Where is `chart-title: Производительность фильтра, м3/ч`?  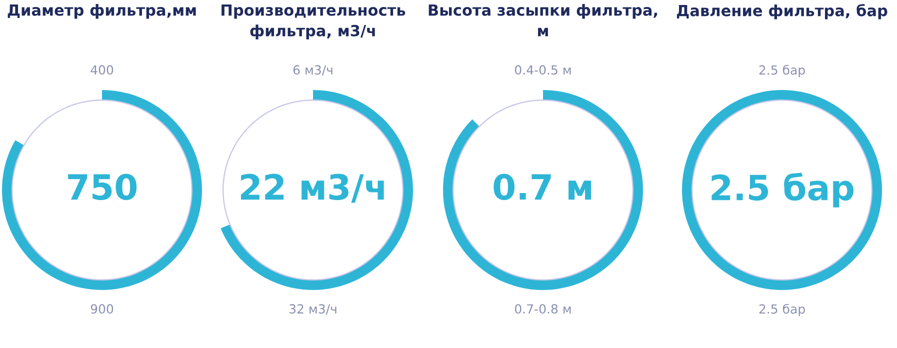 chart-title: Производительность фильтра, м3/ч is located at coordinates (314, 22).